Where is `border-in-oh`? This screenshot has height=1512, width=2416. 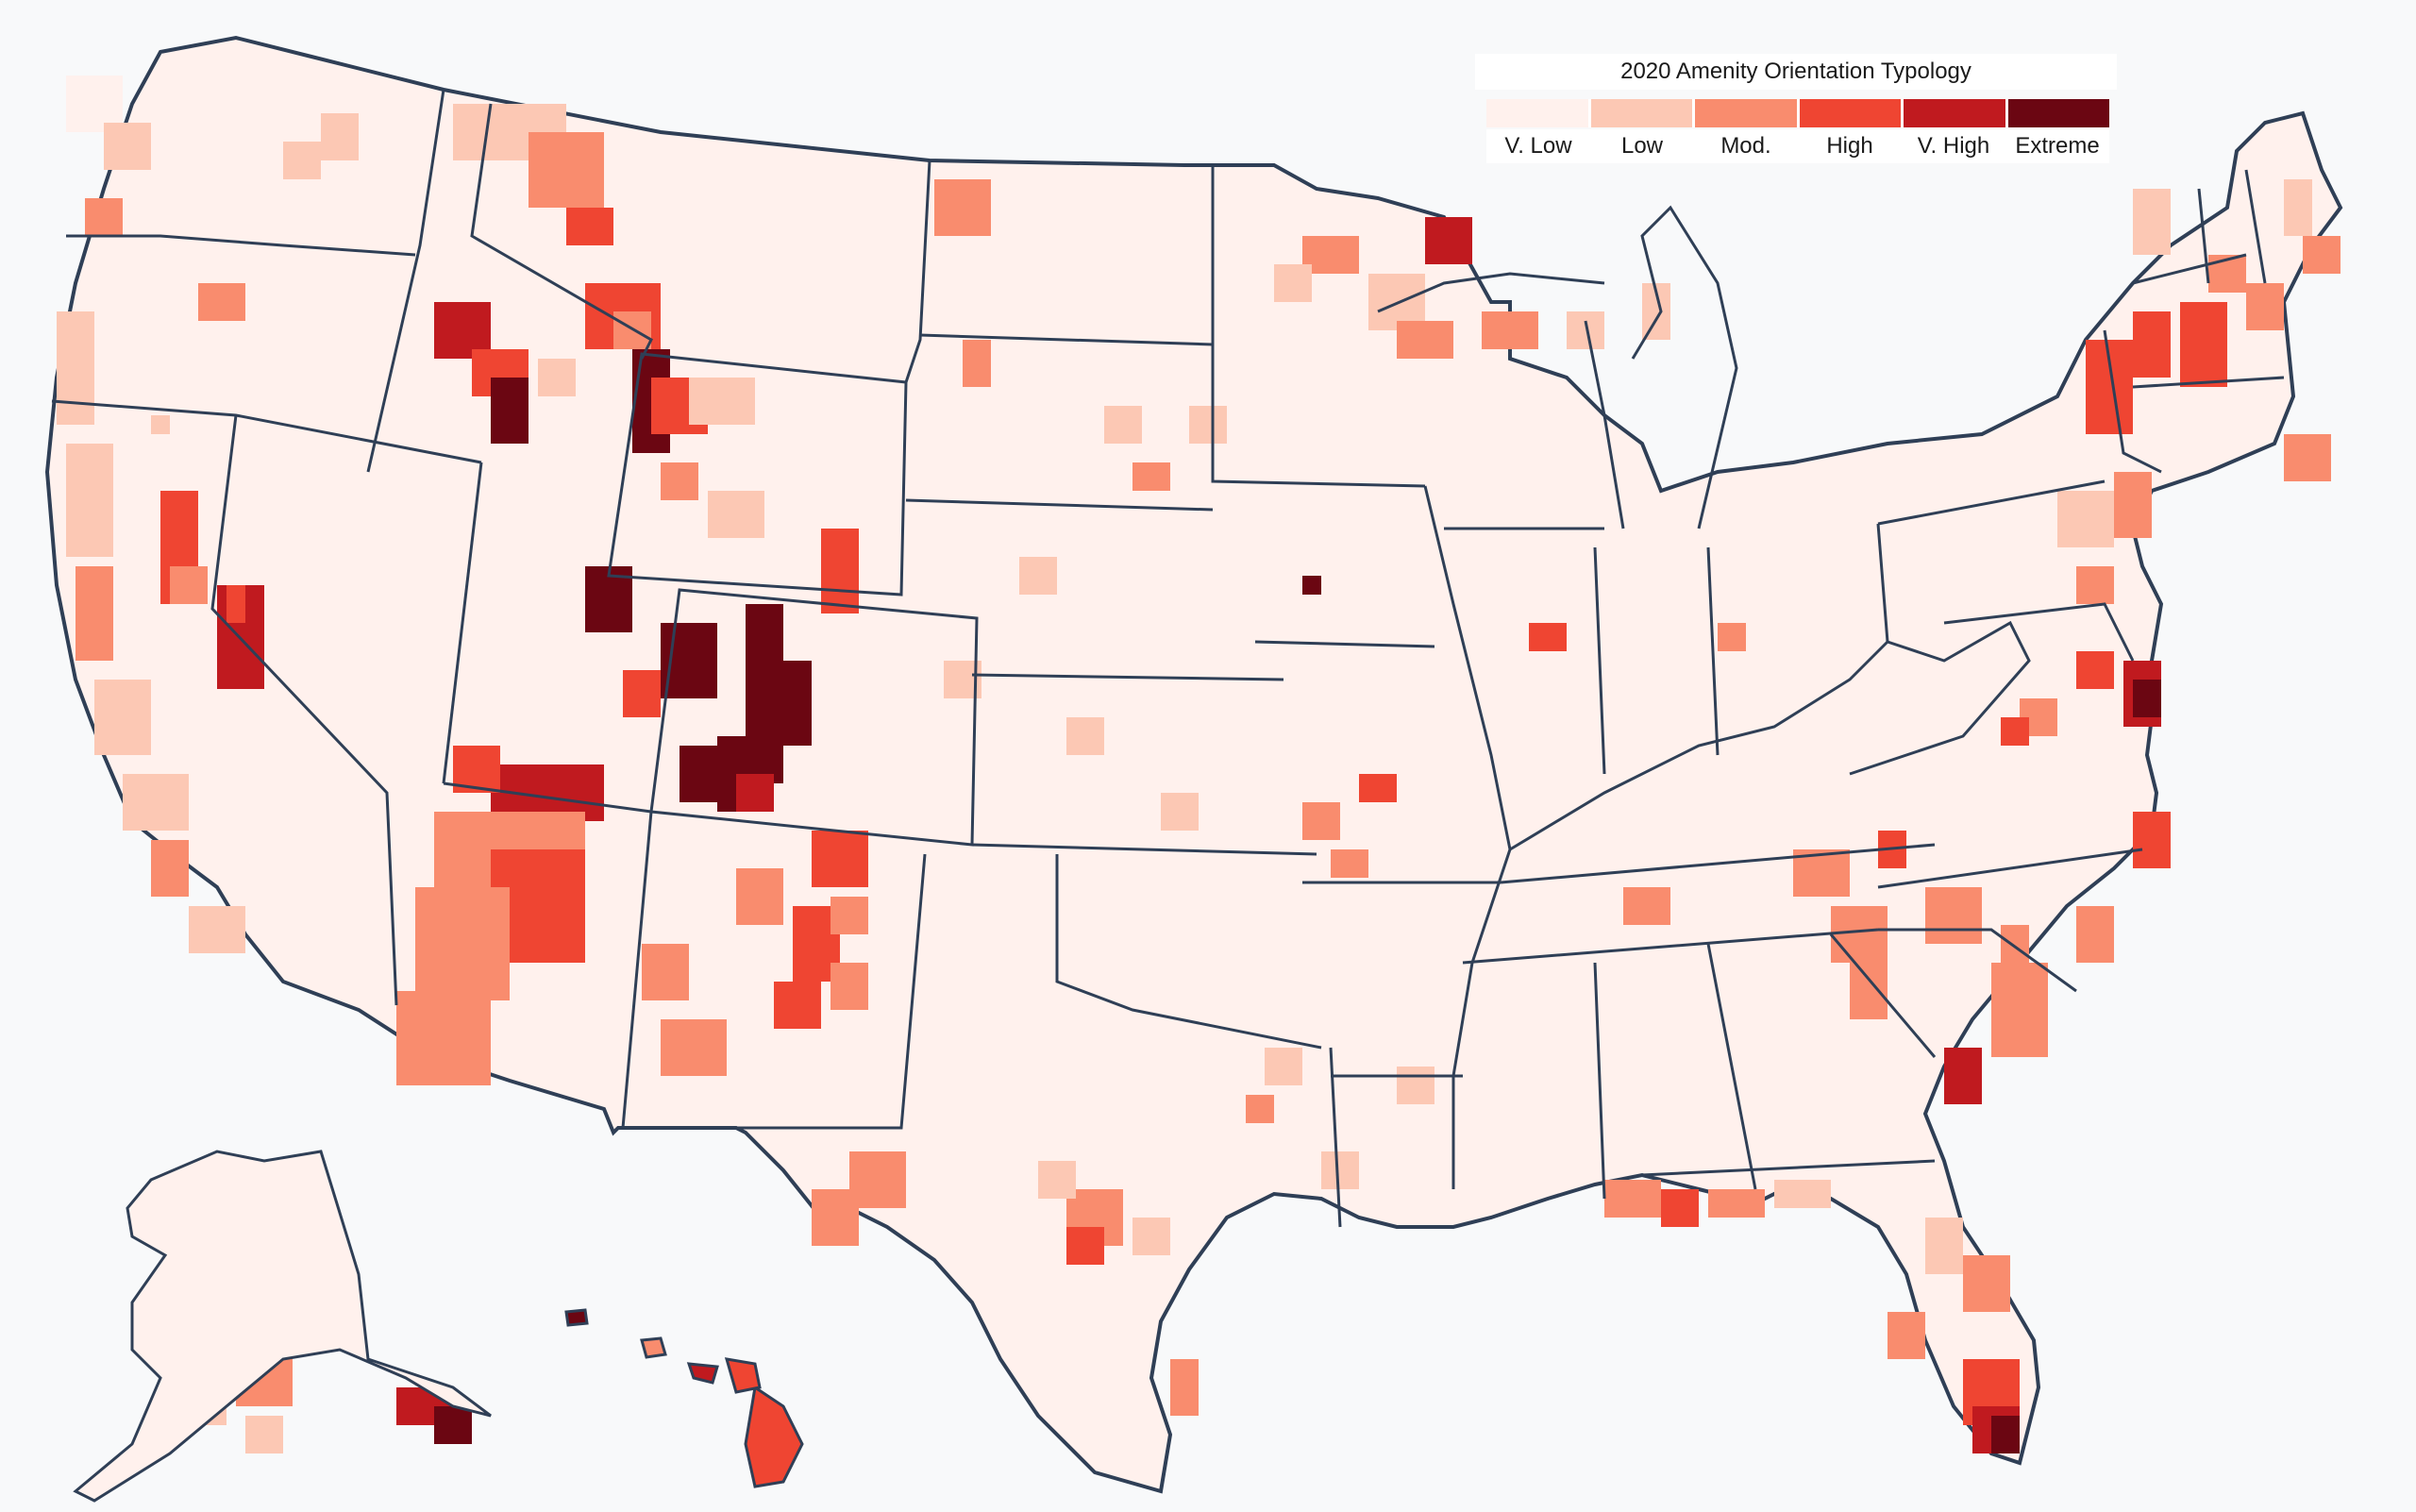 border-in-oh is located at coordinates (1713, 651).